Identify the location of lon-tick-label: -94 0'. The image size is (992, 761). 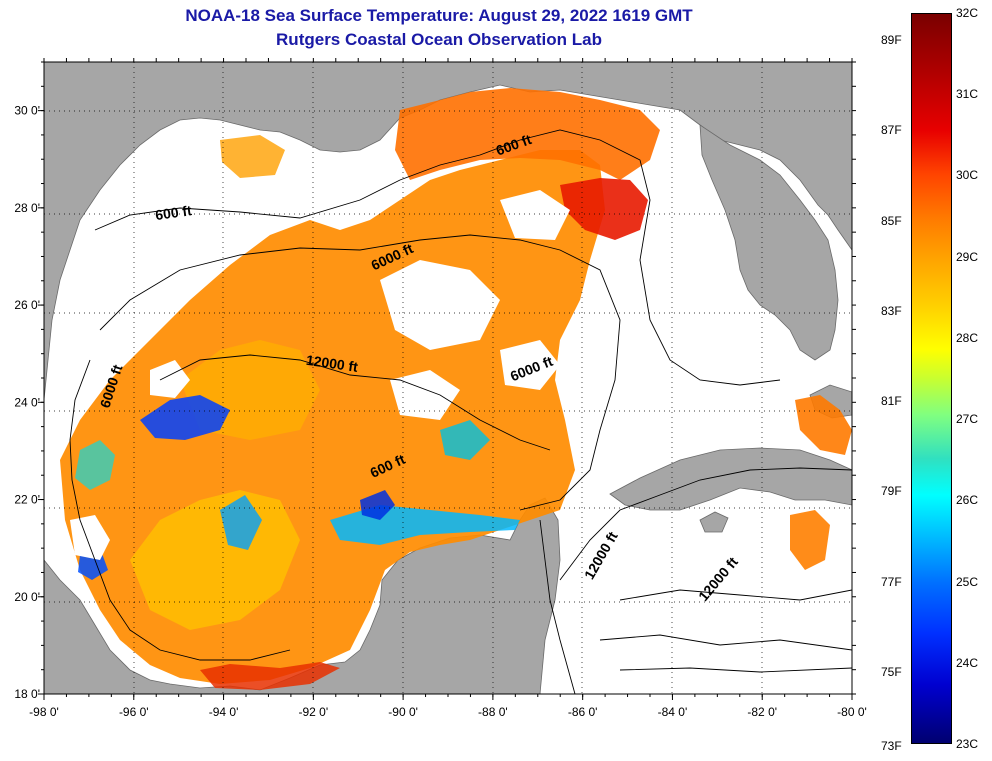
(224, 712).